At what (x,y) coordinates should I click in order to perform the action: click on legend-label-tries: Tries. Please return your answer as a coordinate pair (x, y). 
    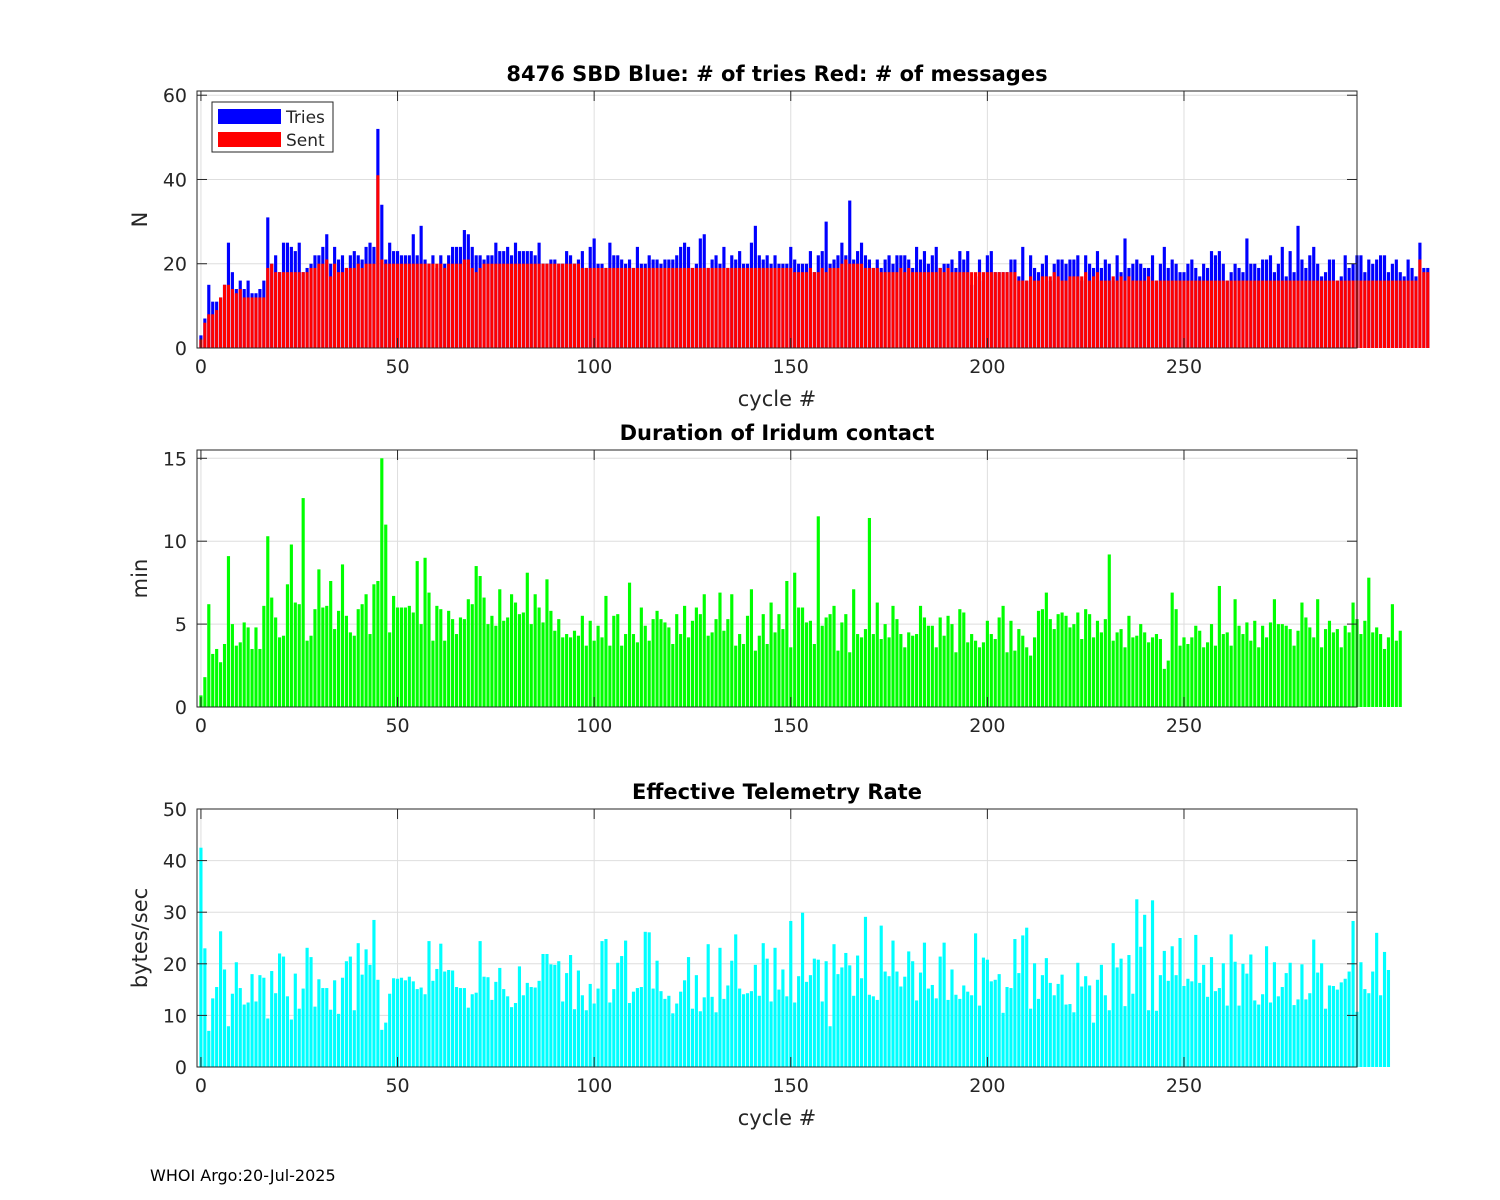
    Looking at the image, I should click on (305, 118).